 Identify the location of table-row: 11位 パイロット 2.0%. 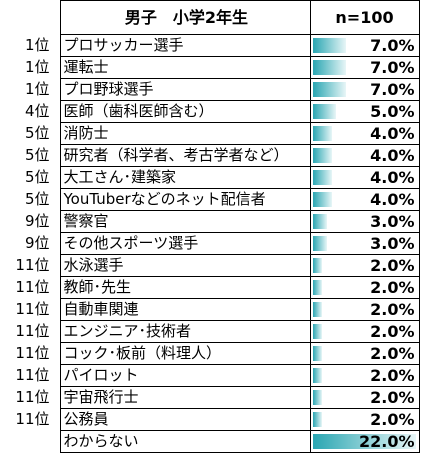
(210, 375).